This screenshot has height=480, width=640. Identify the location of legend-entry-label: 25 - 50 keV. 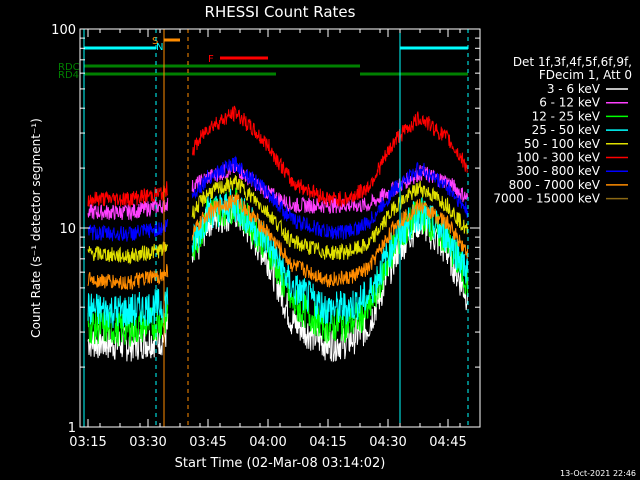
(566, 130).